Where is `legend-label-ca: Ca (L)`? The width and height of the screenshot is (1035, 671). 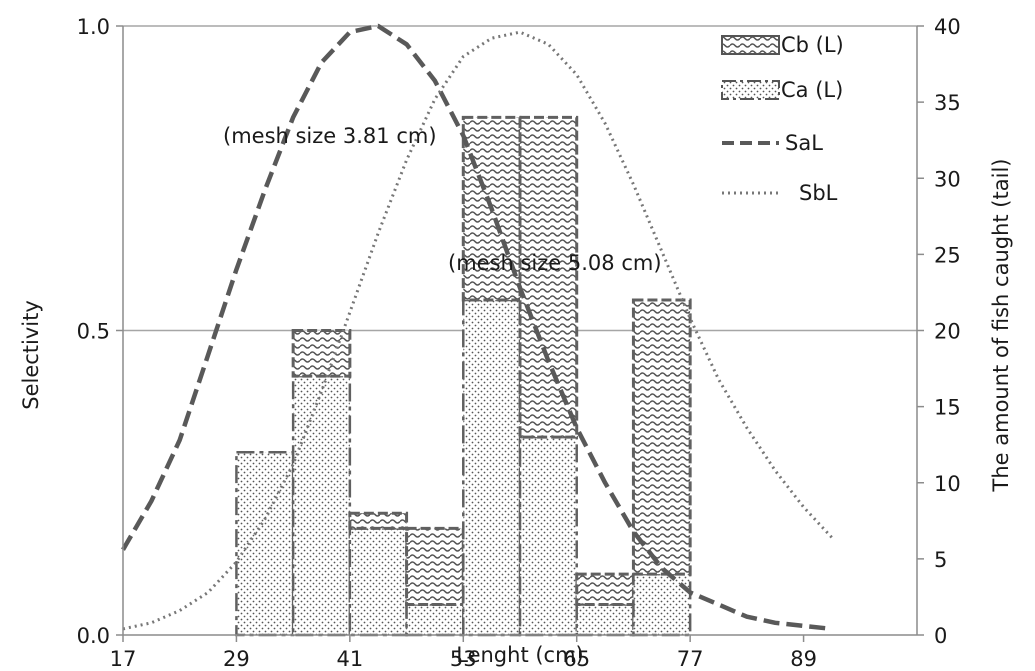 legend-label-ca: Ca (L) is located at coordinates (812, 90).